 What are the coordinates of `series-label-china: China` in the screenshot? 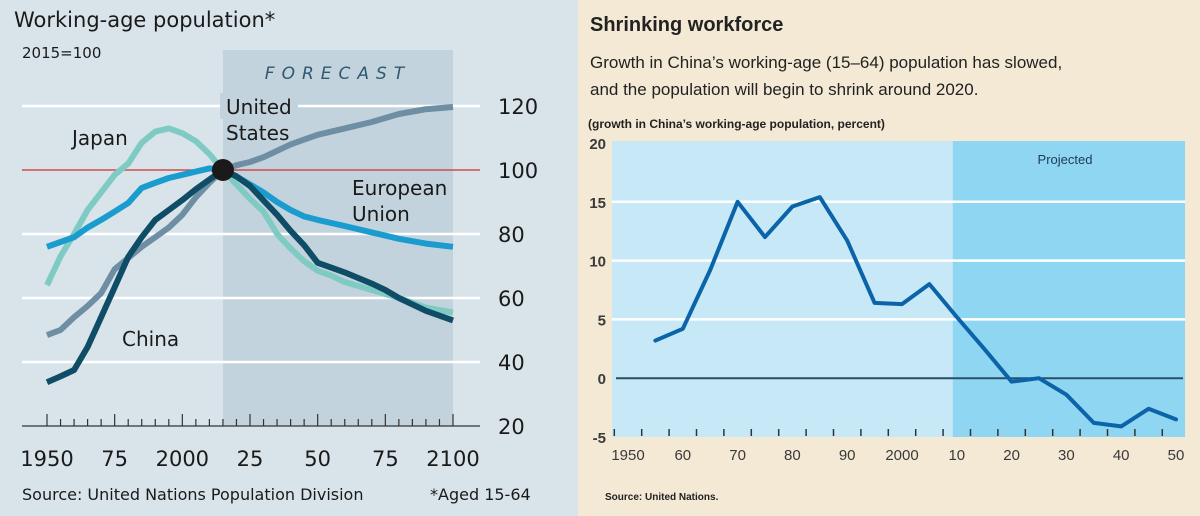 It's located at (150, 339).